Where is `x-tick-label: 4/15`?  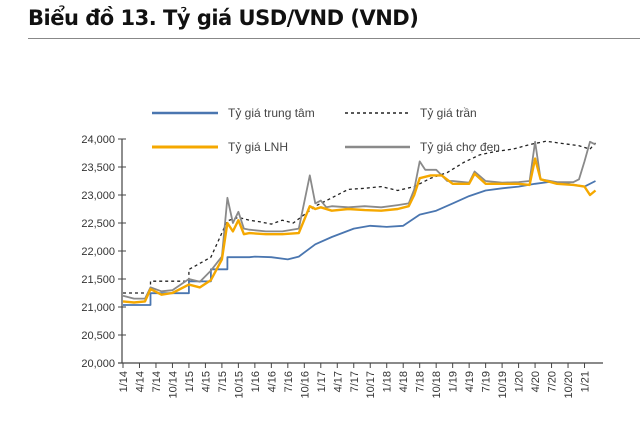 x-tick-label: 4/15 is located at coordinates (206, 381).